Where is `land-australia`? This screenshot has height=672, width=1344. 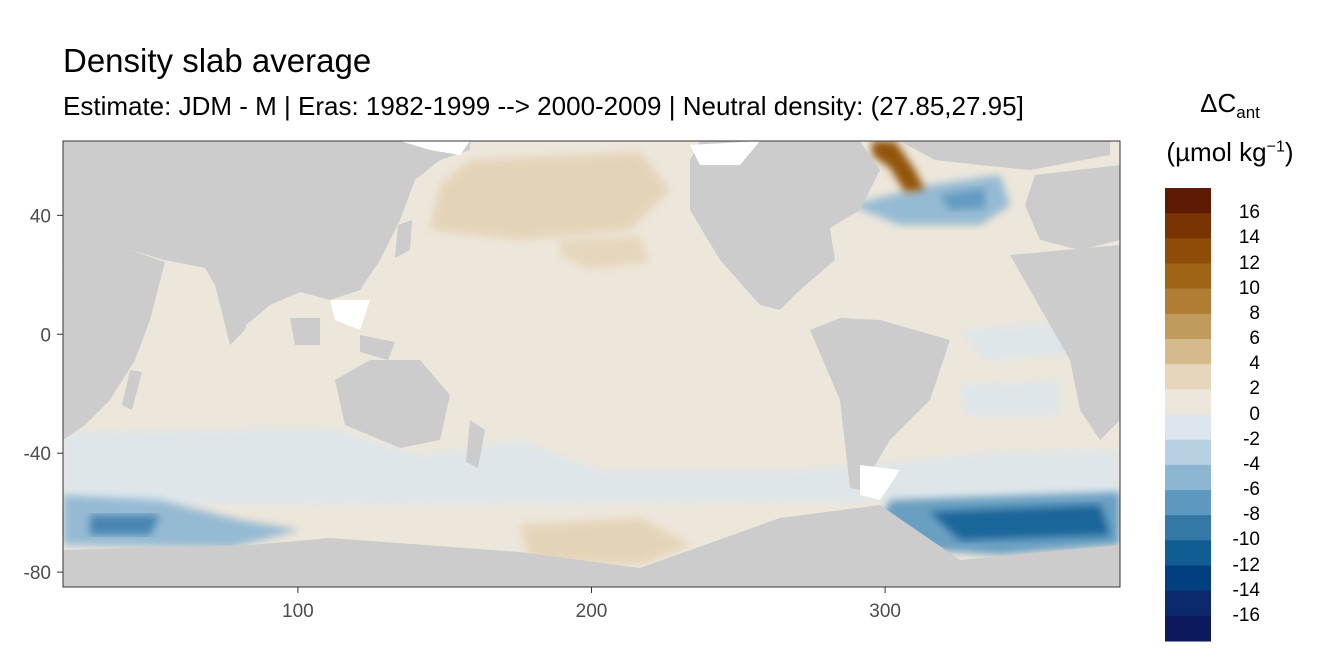 land-australia is located at coordinates (392, 404).